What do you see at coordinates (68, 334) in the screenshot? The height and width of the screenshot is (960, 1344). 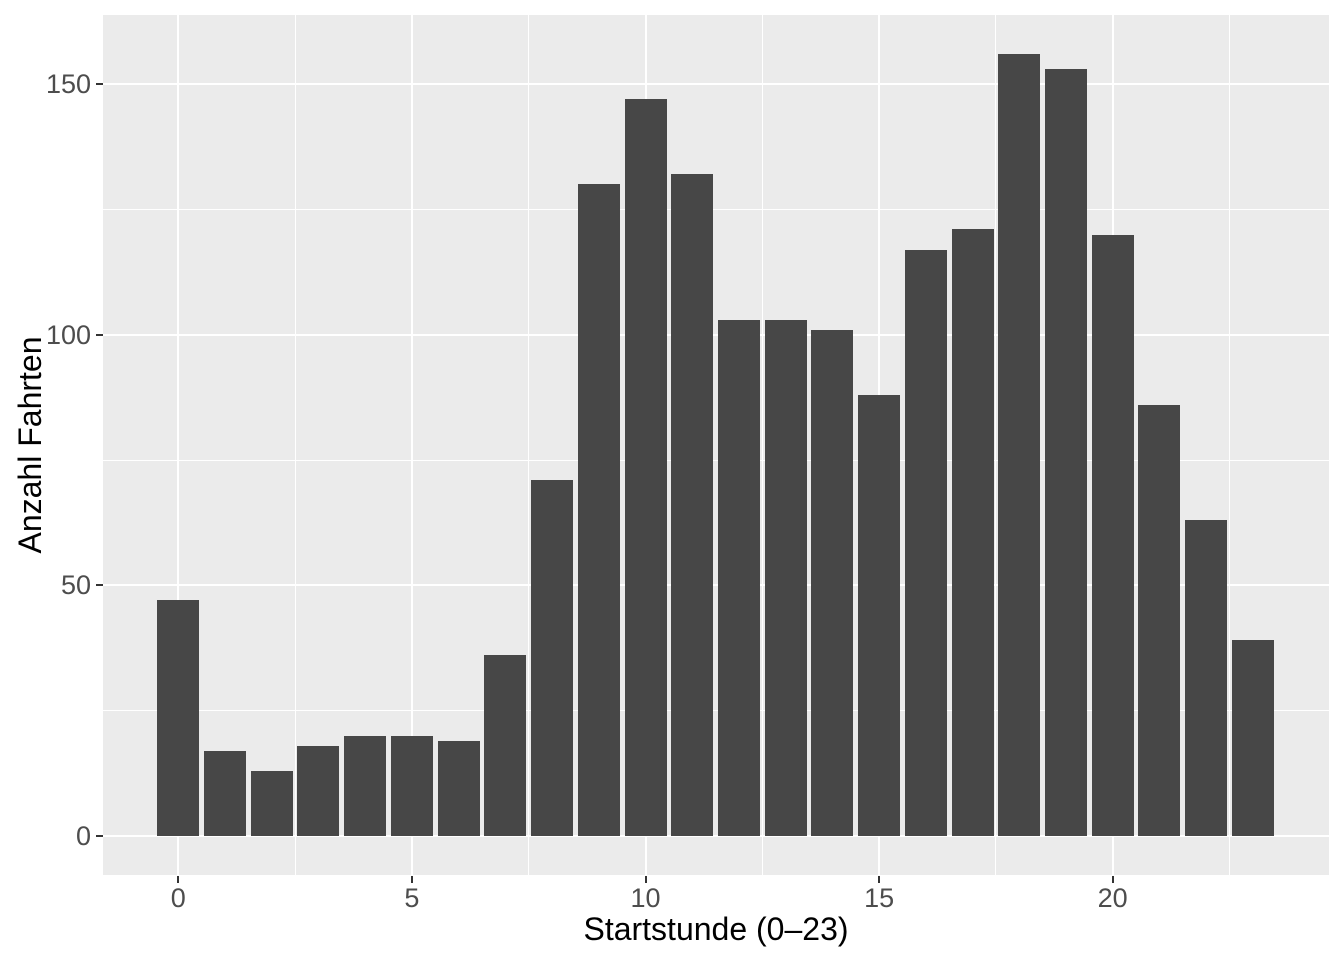 I see `y-tick-label: 100` at bounding box center [68, 334].